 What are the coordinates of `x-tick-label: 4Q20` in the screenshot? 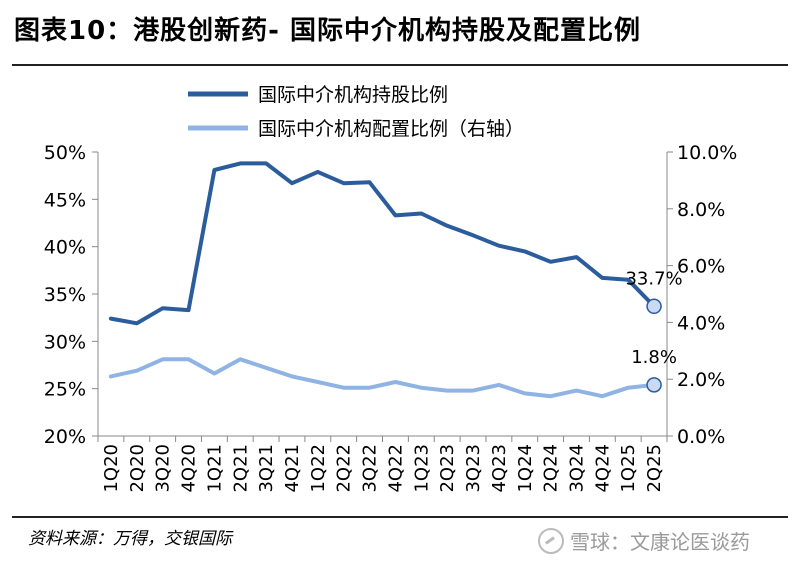 It's located at (189, 468).